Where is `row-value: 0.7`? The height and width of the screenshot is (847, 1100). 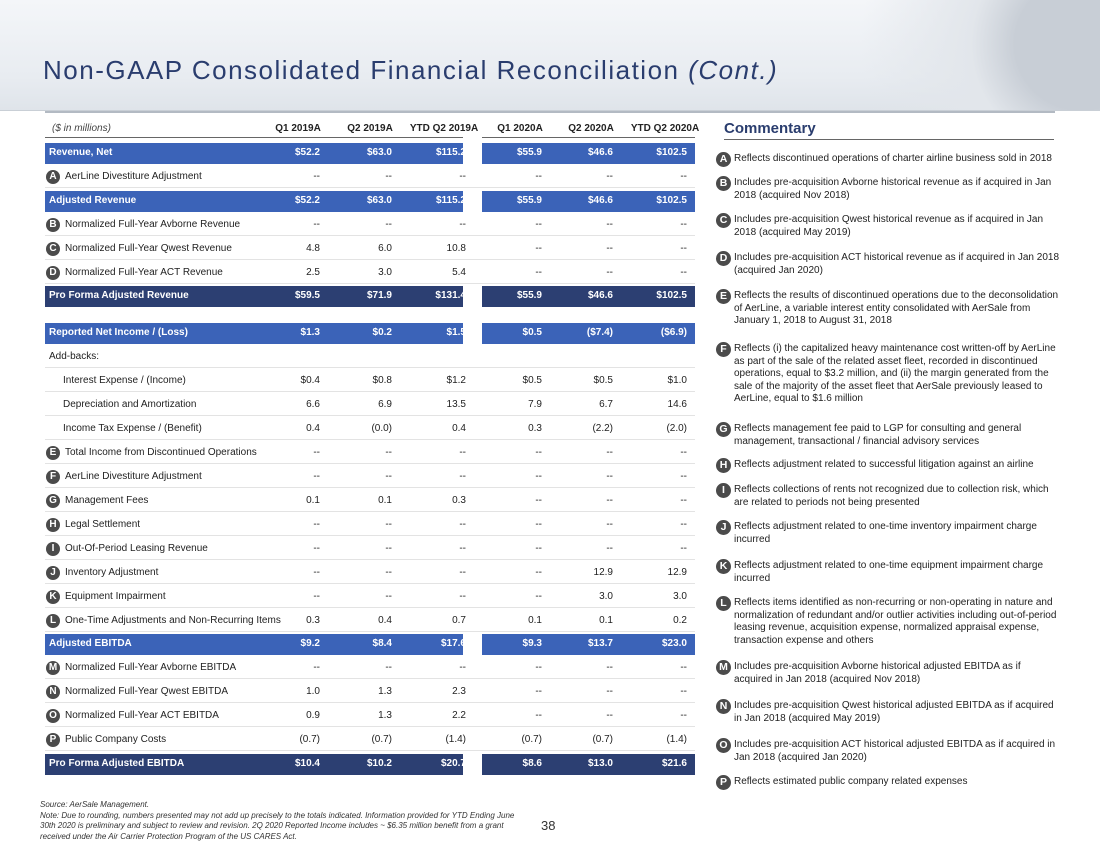 row-value: 0.7 is located at coordinates (459, 620).